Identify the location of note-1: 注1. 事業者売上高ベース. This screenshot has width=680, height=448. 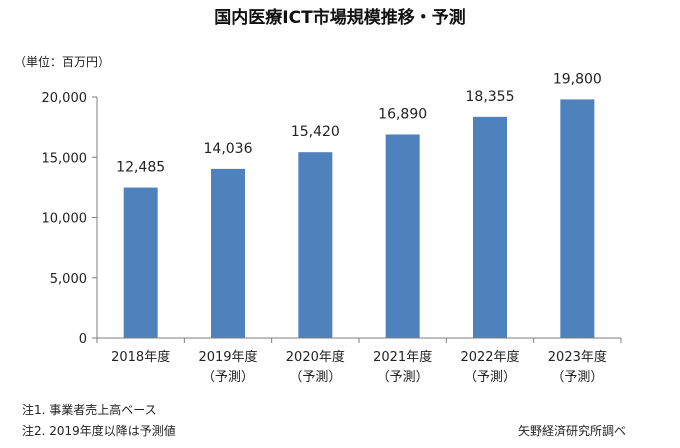
(89, 409).